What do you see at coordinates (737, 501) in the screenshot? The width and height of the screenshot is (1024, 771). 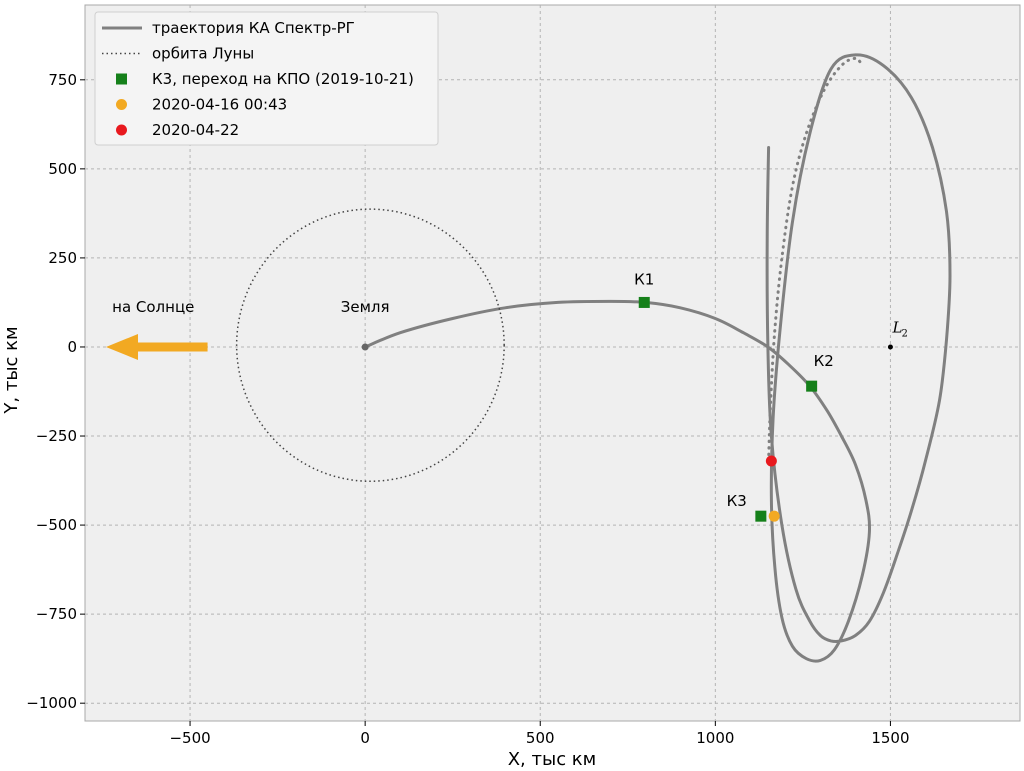 I see `maneuver-label: К3` at bounding box center [737, 501].